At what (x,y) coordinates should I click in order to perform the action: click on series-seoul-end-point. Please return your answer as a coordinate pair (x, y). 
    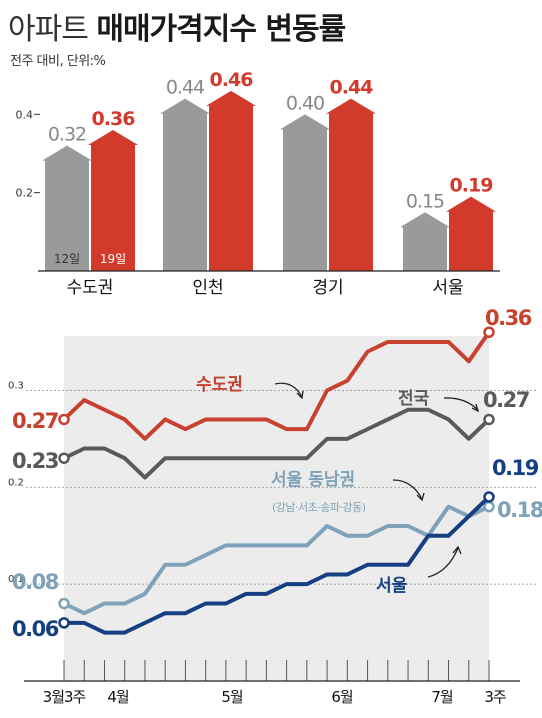
    Looking at the image, I should click on (489, 497).